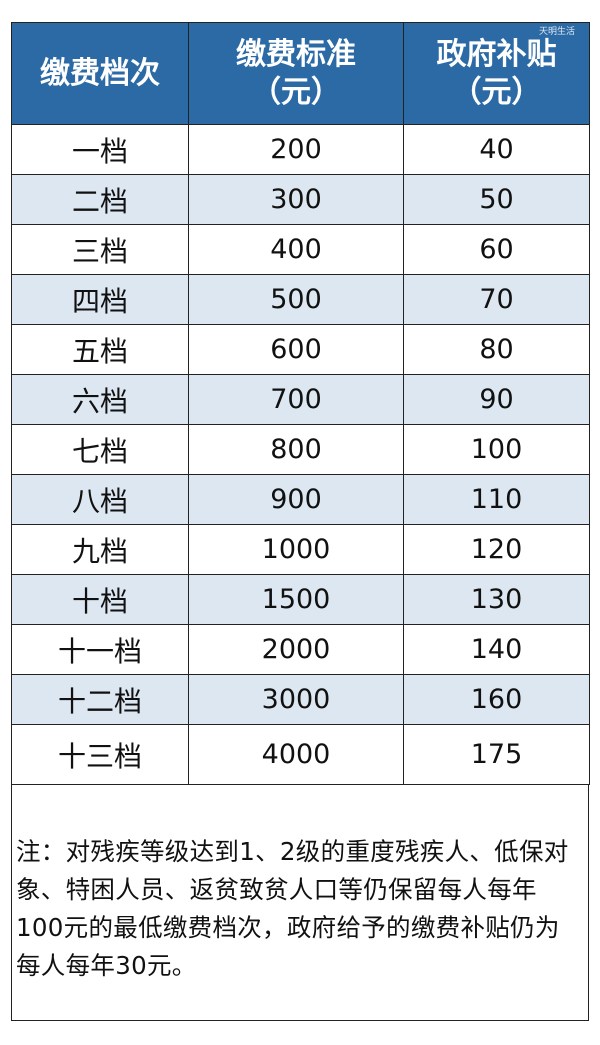 The image size is (600, 1045). What do you see at coordinates (496, 399) in the screenshot?
I see `cell-subsidy: 90` at bounding box center [496, 399].